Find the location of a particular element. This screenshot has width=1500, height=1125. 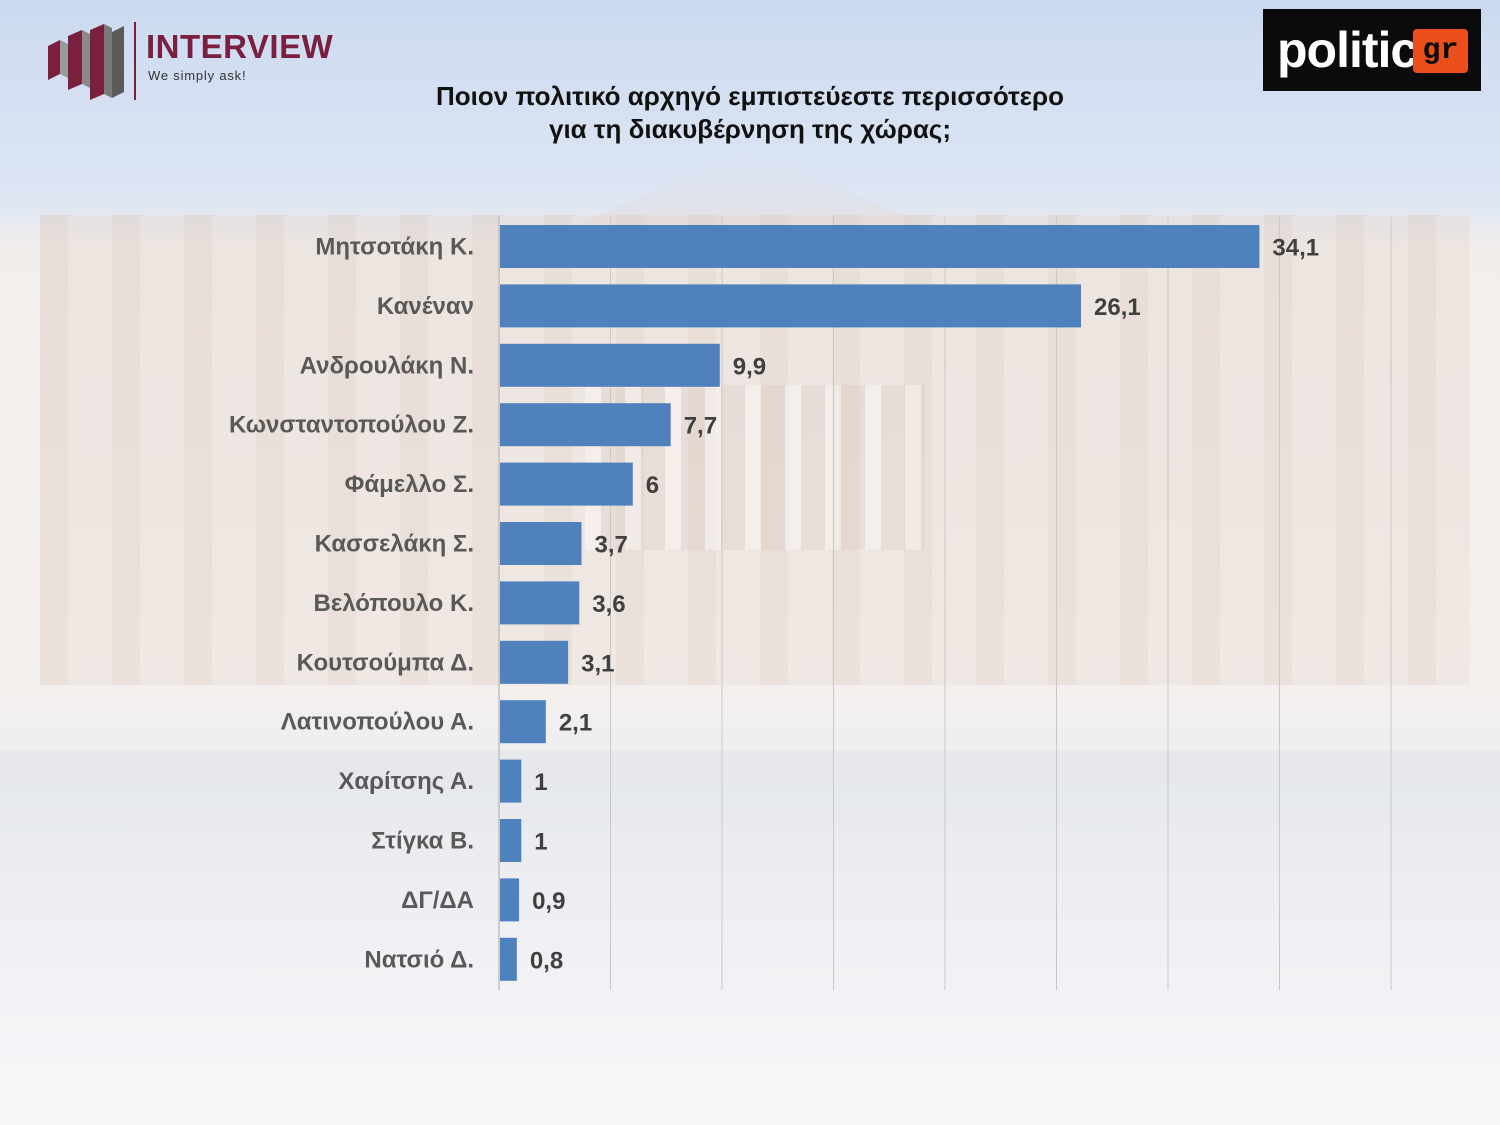

value-label: 2,1 is located at coordinates (575, 723).